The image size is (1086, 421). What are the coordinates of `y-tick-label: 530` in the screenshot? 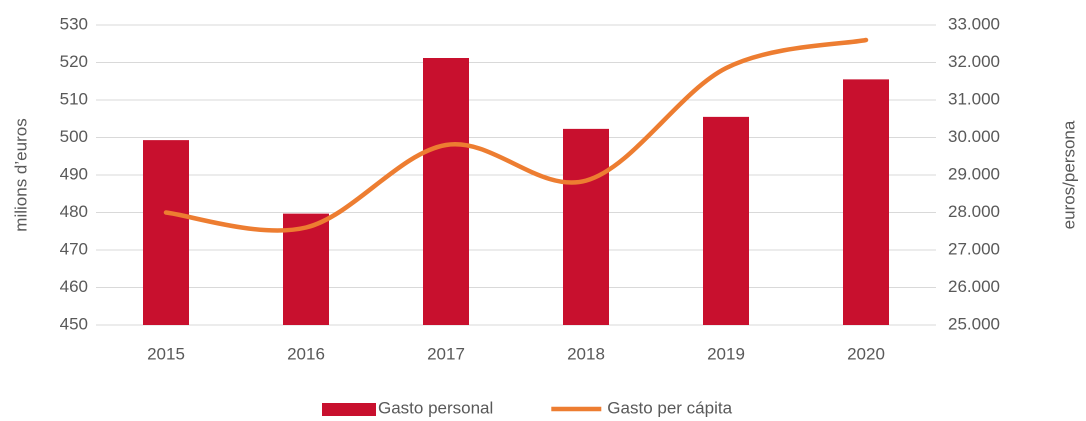 It's located at (74, 23).